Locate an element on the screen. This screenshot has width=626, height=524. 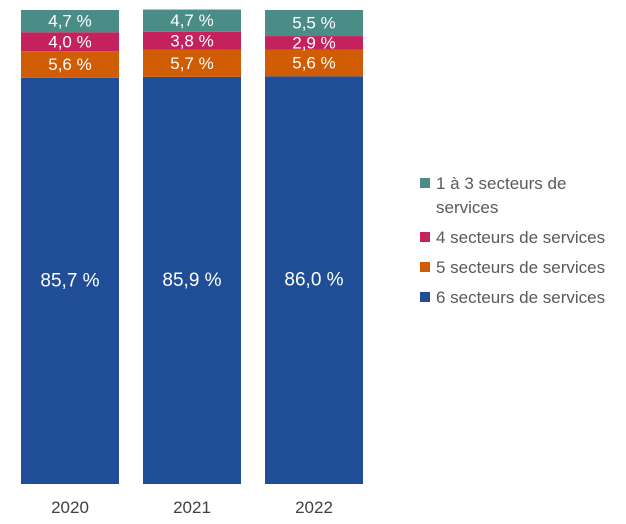
legend-label: 4 secteurs de services is located at coordinates (521, 237).